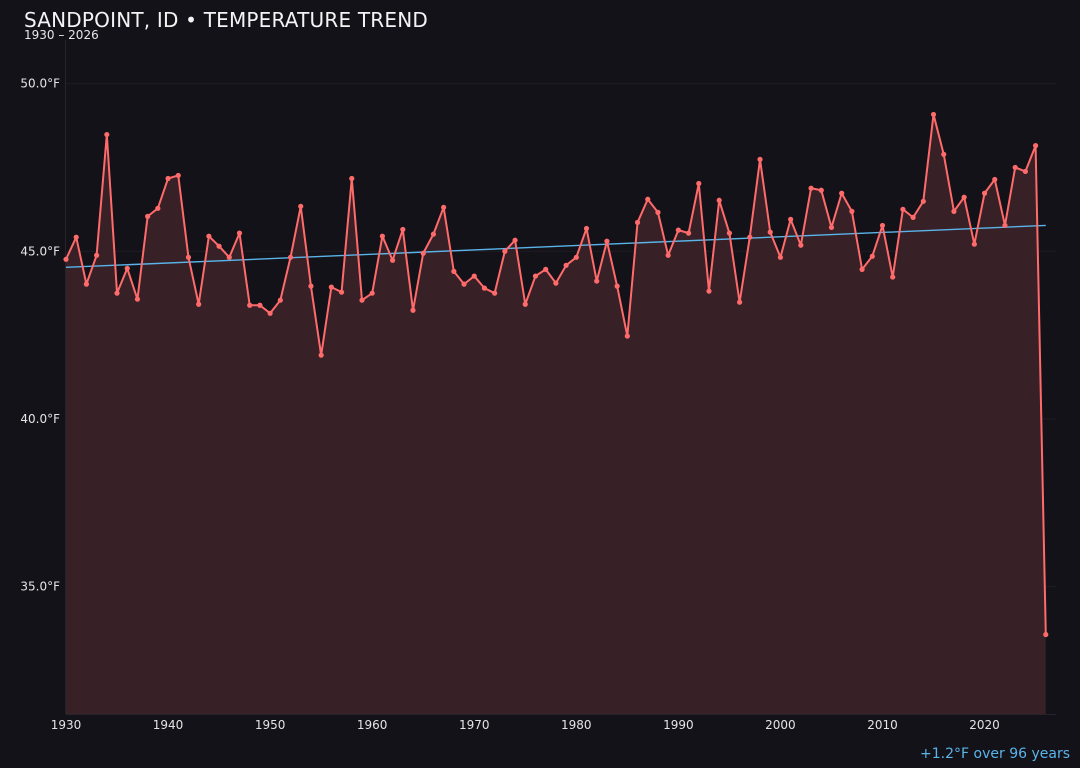 The width and height of the screenshot is (1080, 768). Describe the element at coordinates (780, 725) in the screenshot. I see `x-tick-label: 2000` at that location.